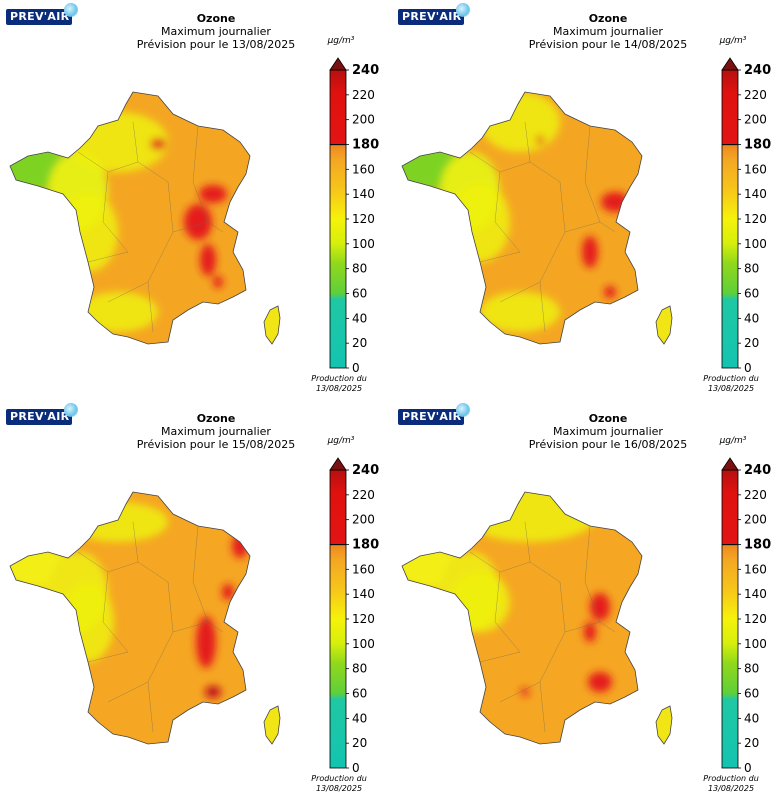  What do you see at coordinates (216, 444) in the screenshot?
I see `panel-forecast-date: Prévision pour le 15/08/2025` at bounding box center [216, 444].